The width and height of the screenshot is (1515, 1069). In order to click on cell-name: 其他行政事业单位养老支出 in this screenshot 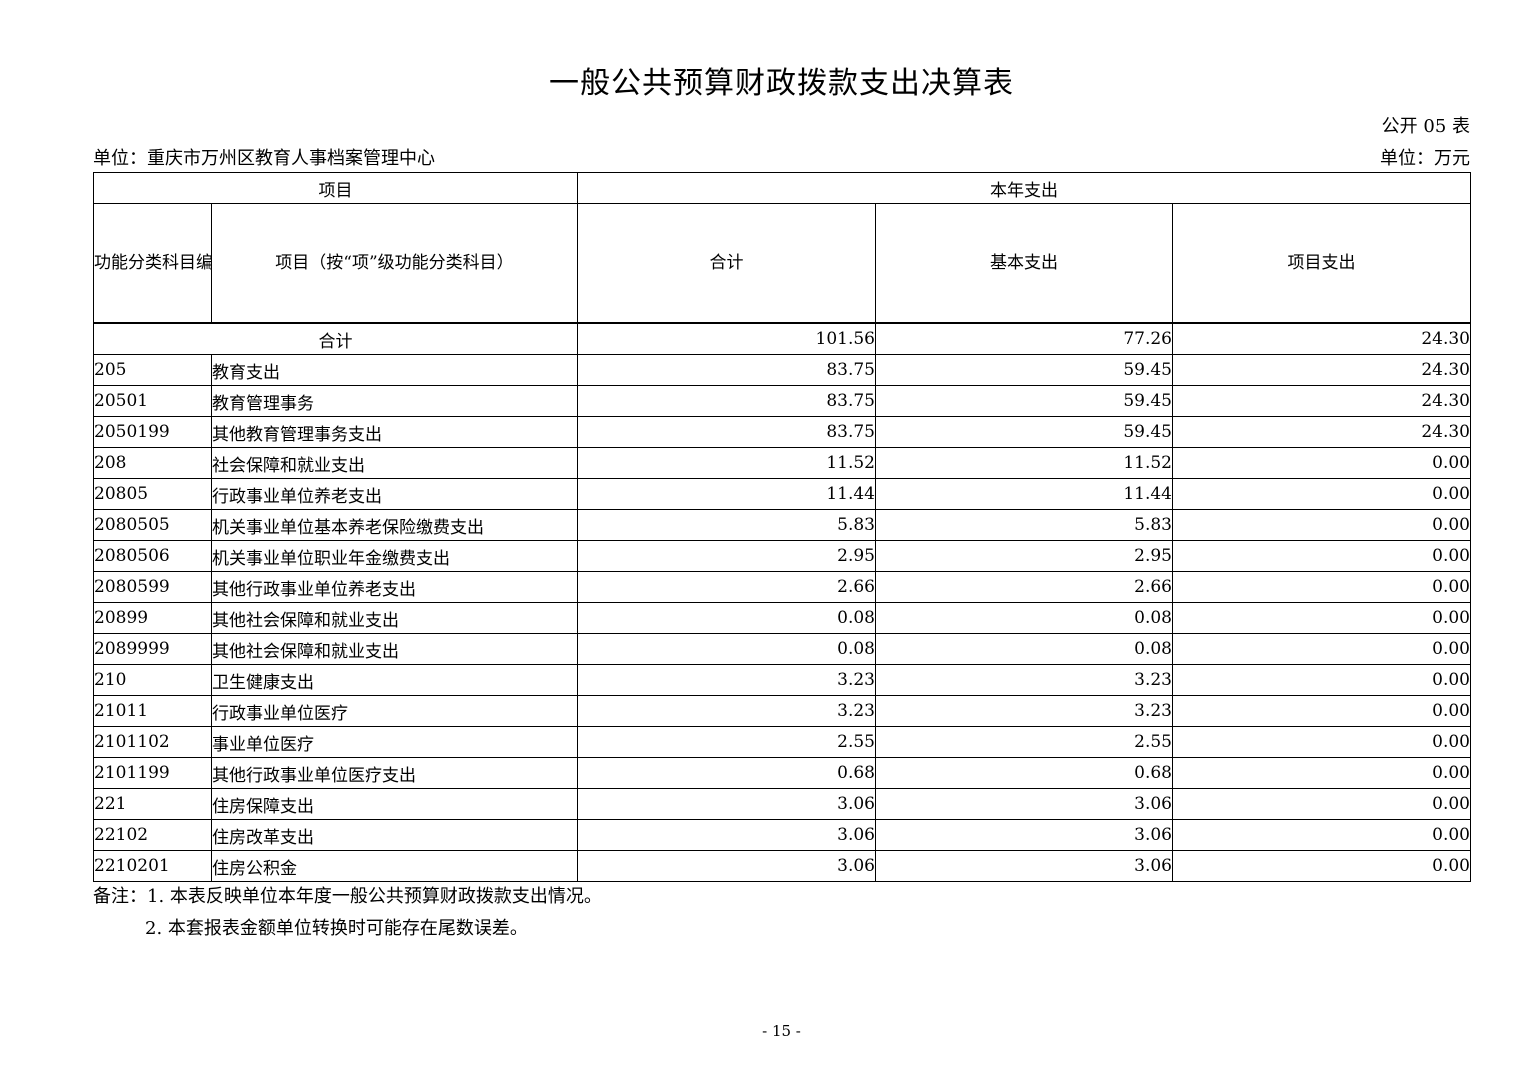, I will do `click(394, 587)`.